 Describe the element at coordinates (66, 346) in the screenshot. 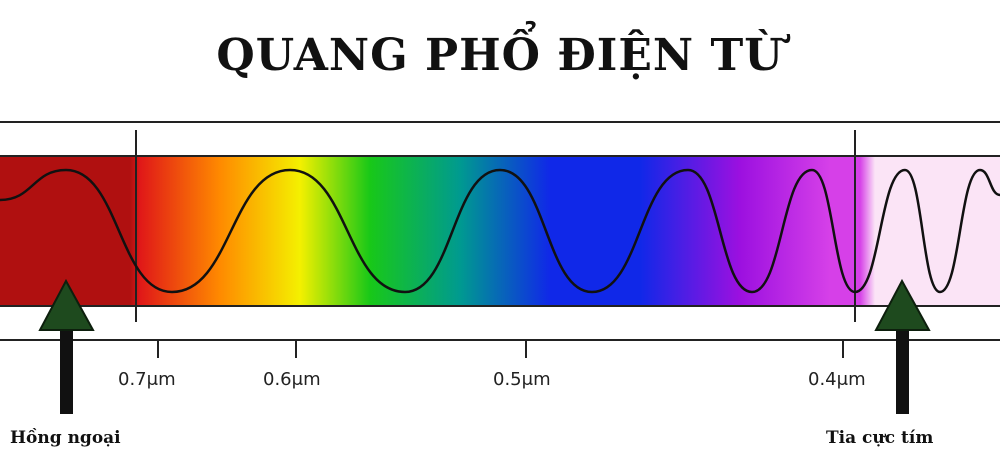

I see `infrared-arrow-icon` at that location.